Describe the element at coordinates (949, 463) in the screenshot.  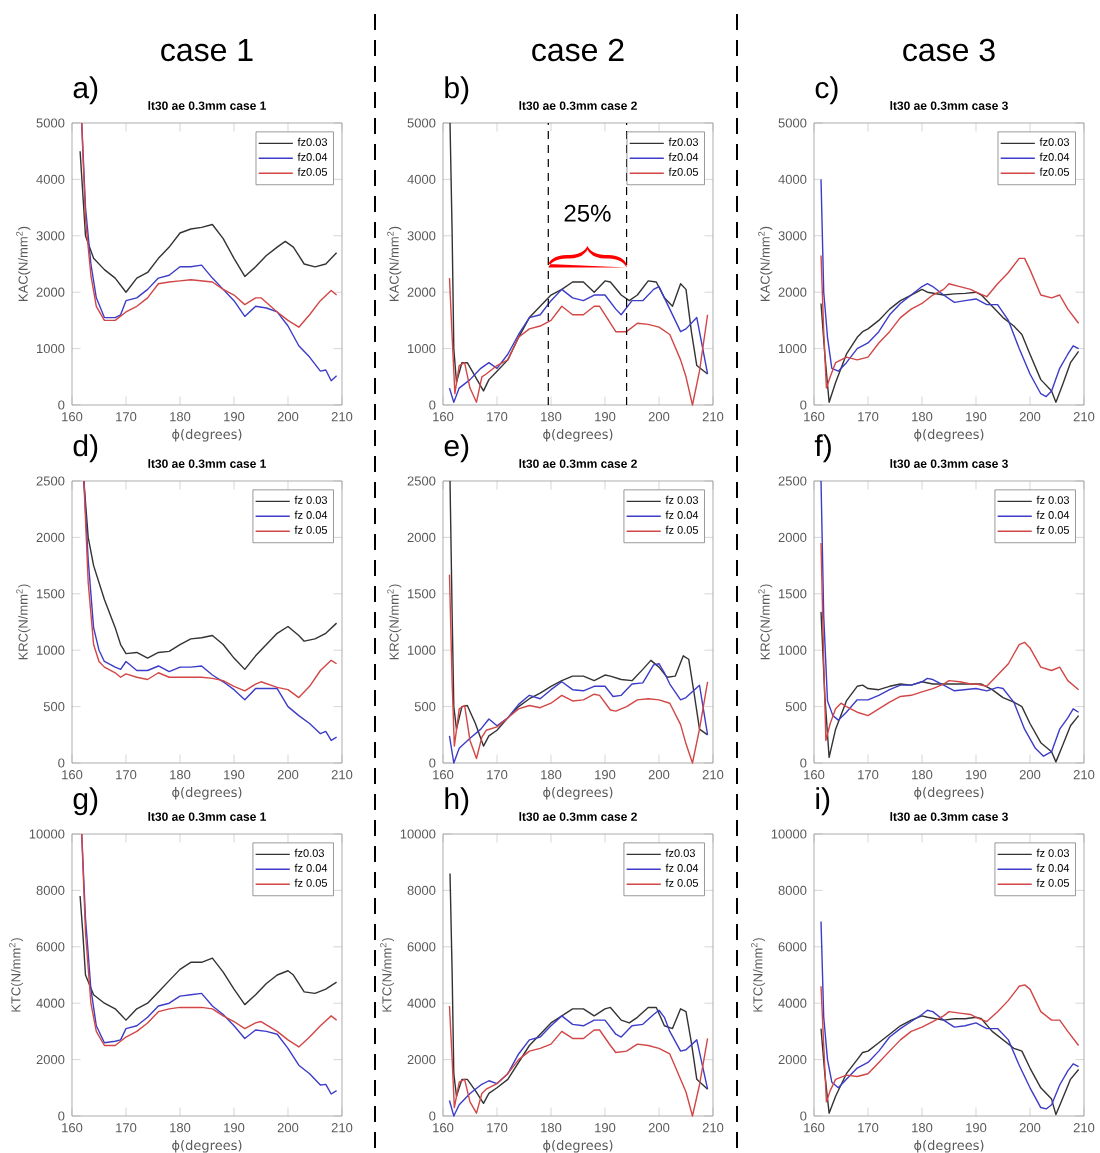
I see `chart-title: lt30 ae 0.3mm case 3` at that location.